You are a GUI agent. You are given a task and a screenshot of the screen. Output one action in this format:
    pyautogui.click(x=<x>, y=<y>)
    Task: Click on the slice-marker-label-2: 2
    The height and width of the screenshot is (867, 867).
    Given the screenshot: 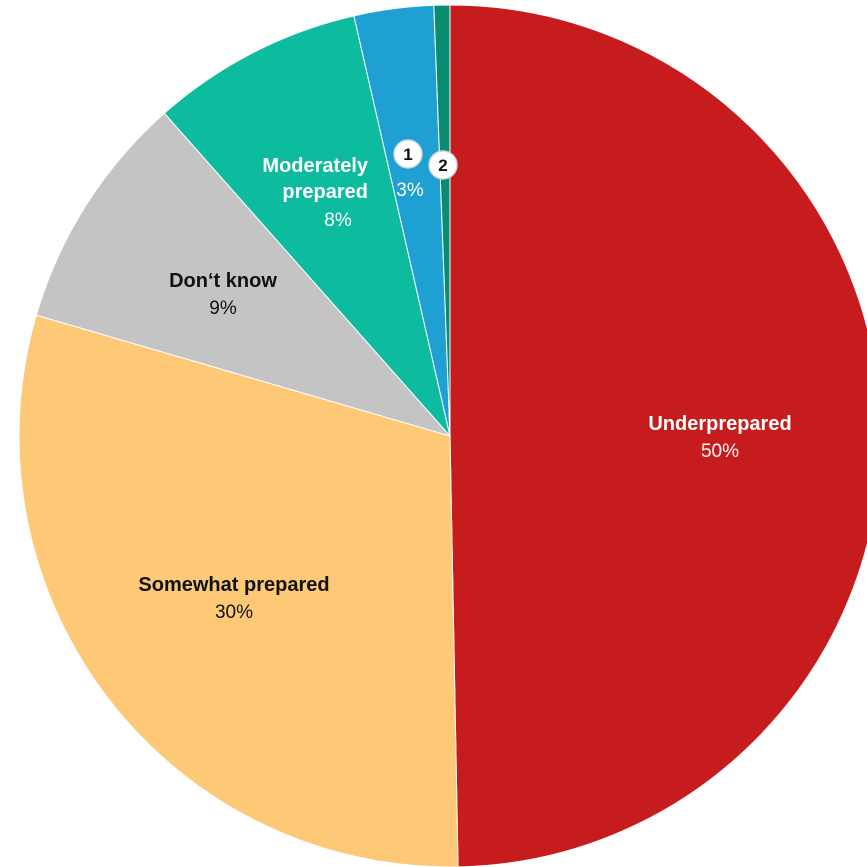 What is the action you would take?
    pyautogui.click(x=442, y=165)
    